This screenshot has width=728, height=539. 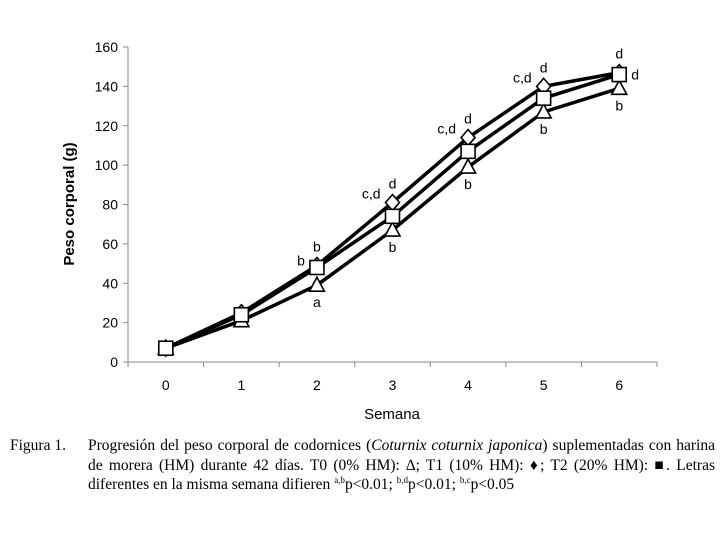 What do you see at coordinates (114, 362) in the screenshot?
I see `y-tick-label: 0` at bounding box center [114, 362].